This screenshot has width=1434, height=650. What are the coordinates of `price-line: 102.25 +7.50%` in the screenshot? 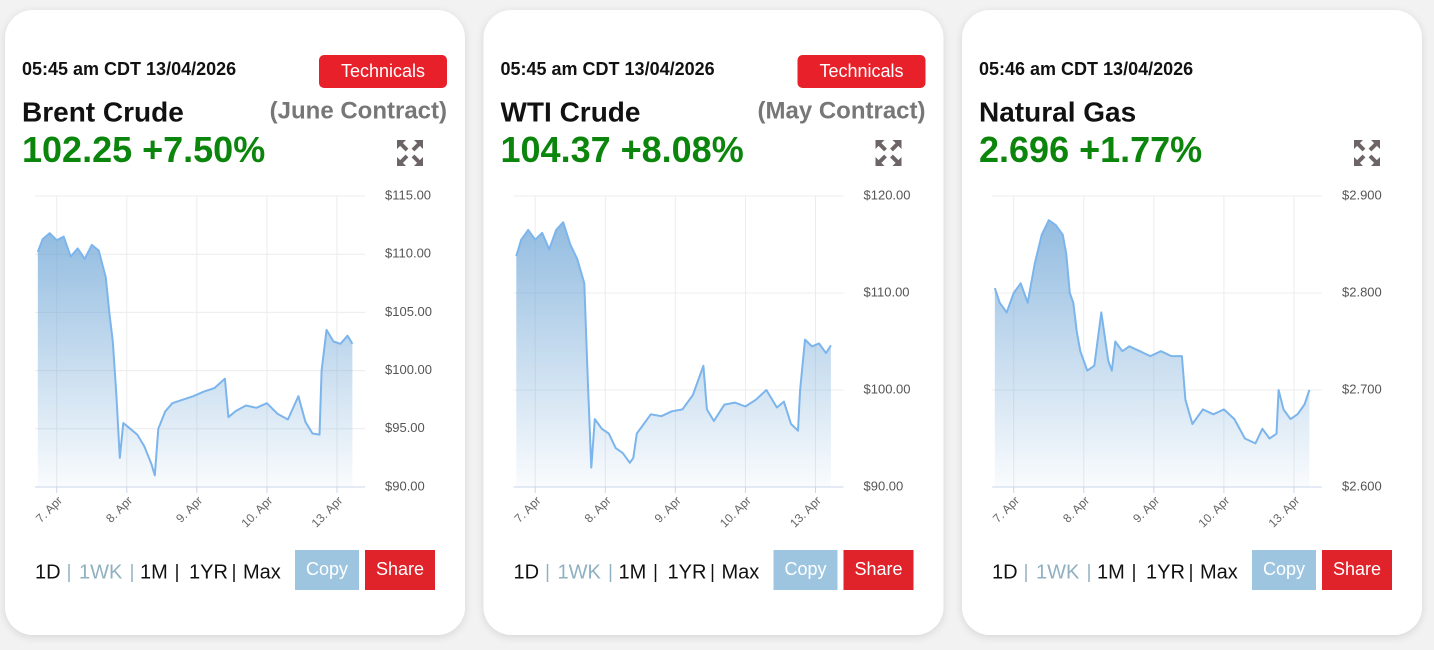 It's located at (143, 149).